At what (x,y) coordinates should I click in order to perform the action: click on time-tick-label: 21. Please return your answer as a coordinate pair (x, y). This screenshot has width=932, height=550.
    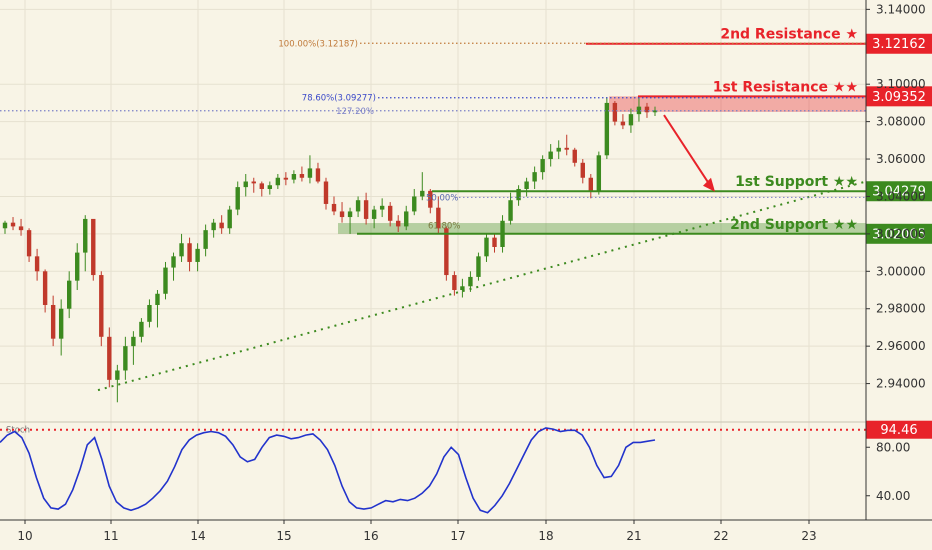
    Looking at the image, I should click on (633, 536).